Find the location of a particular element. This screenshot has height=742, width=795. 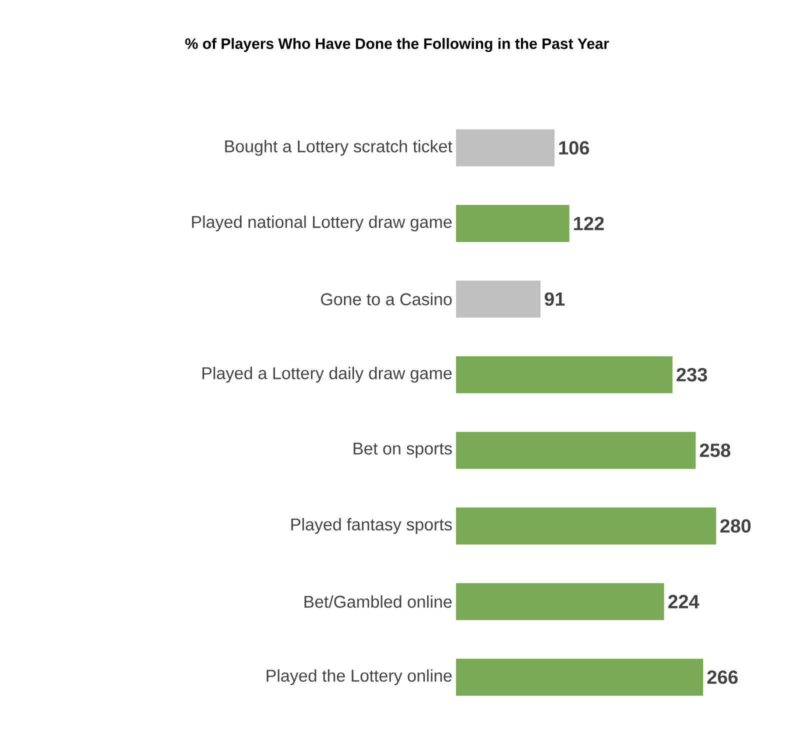

data-label: 224 is located at coordinates (684, 601).